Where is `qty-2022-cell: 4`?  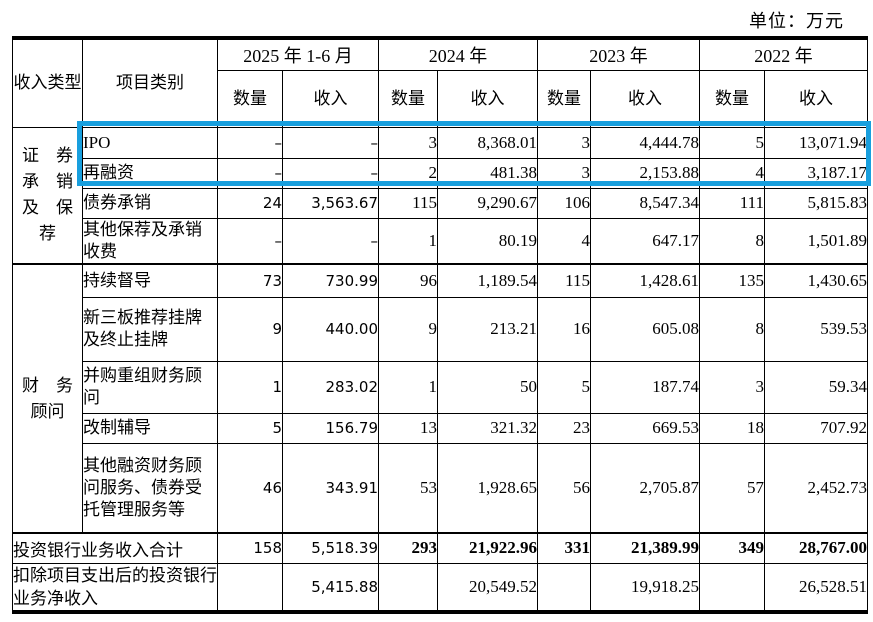 qty-2022-cell: 4 is located at coordinates (732, 173).